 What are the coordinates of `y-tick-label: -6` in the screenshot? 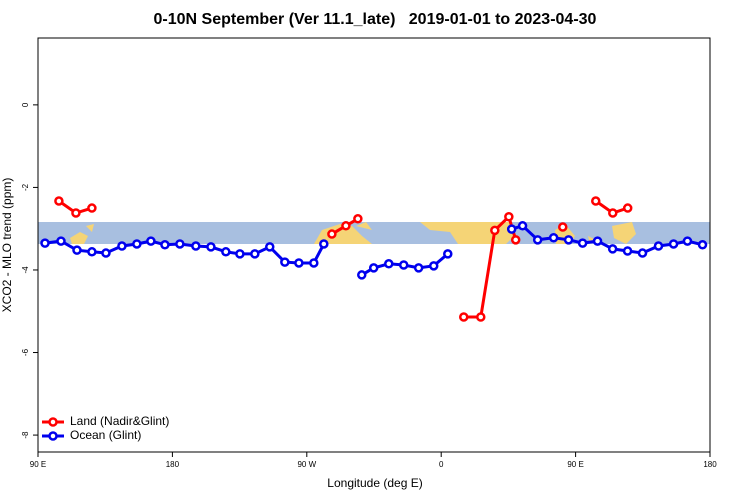 It's located at (25, 352).